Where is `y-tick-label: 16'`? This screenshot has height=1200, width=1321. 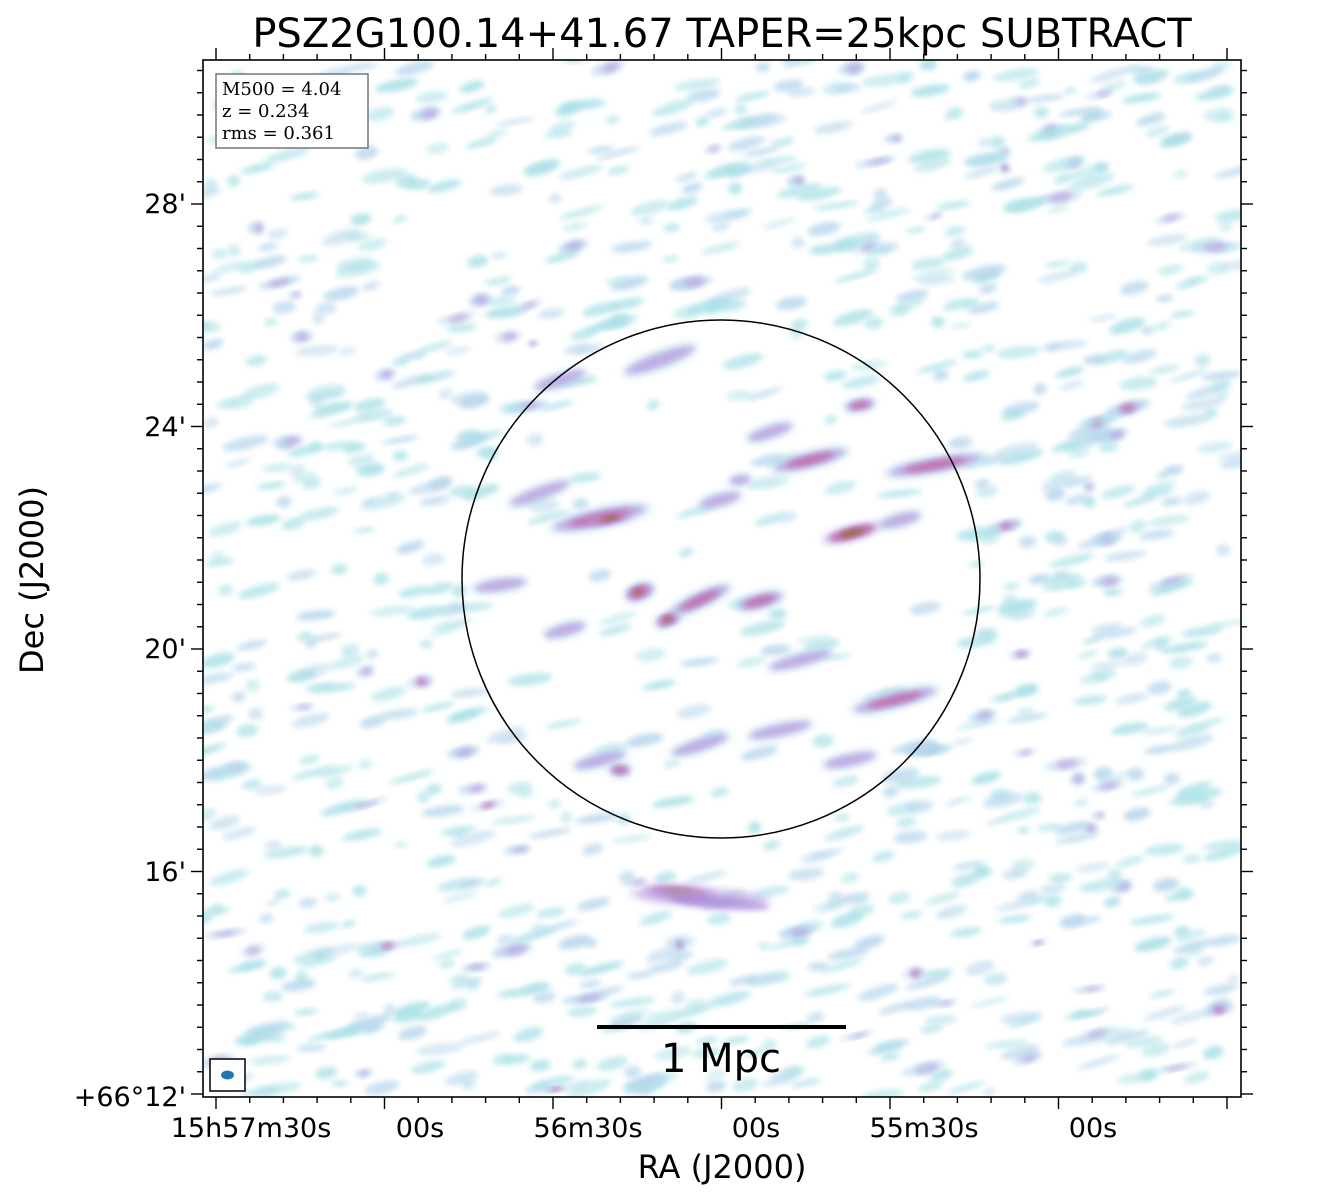
y-tick-label: 16' is located at coordinates (165, 872).